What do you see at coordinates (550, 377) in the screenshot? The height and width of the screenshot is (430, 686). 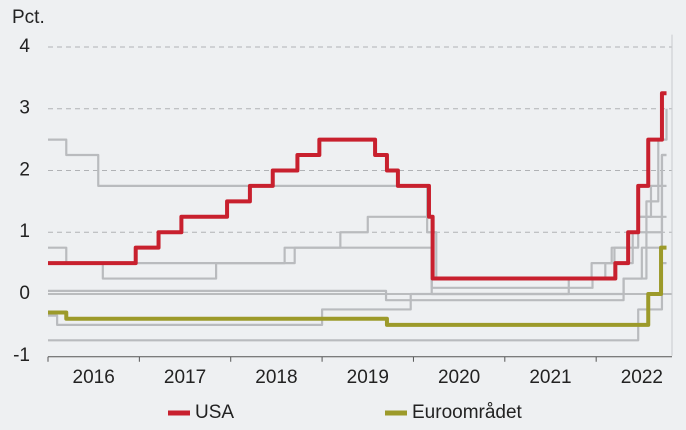 I see `x-tick-label: 2021` at bounding box center [550, 377].